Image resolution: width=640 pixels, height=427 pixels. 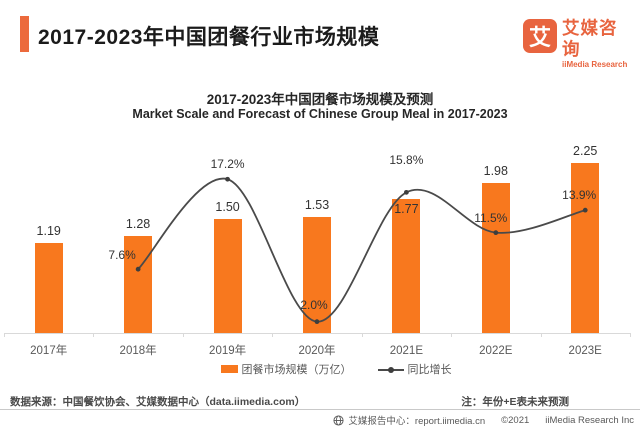 I want to click on legend-item-market-scale: 团餐市场规模（万亿）, so click(x=286, y=369).